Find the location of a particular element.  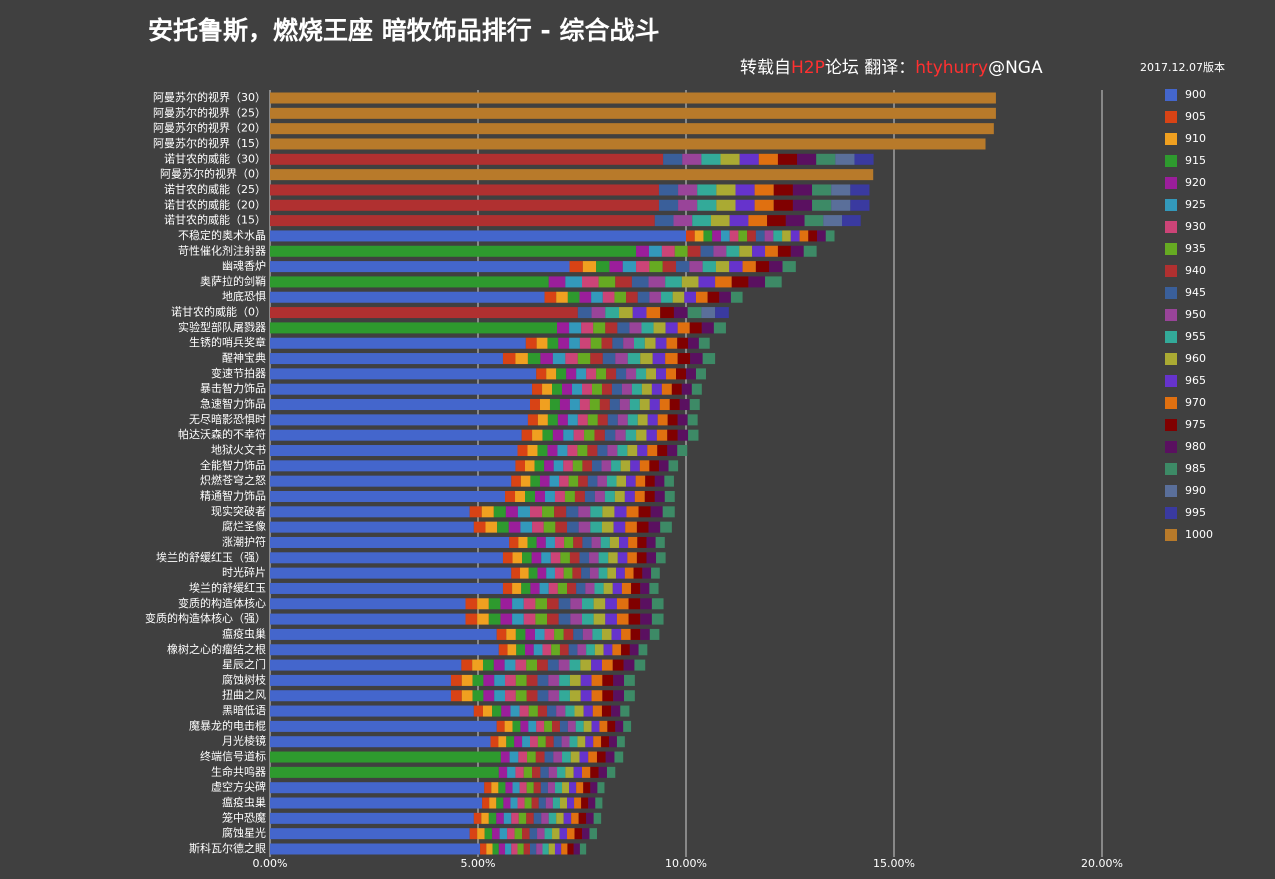

legend-label: 910 is located at coordinates (1195, 138).